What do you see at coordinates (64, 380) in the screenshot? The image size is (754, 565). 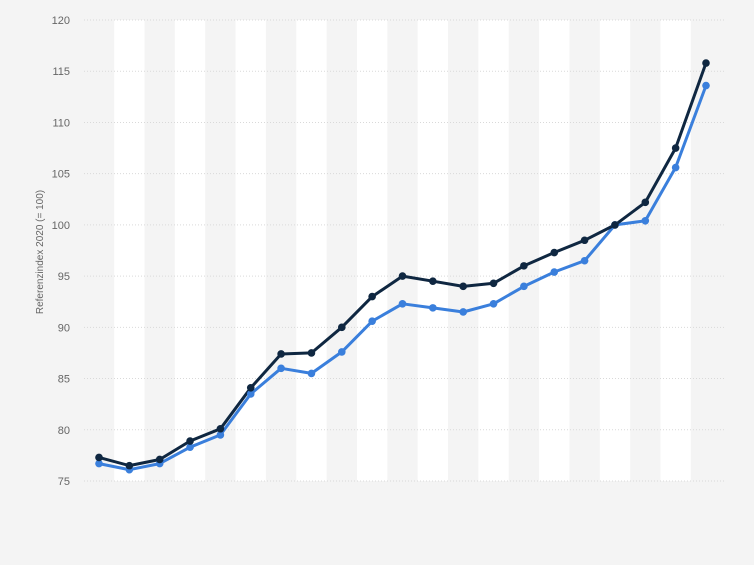 I see `y-tick-label: 85` at bounding box center [64, 380].